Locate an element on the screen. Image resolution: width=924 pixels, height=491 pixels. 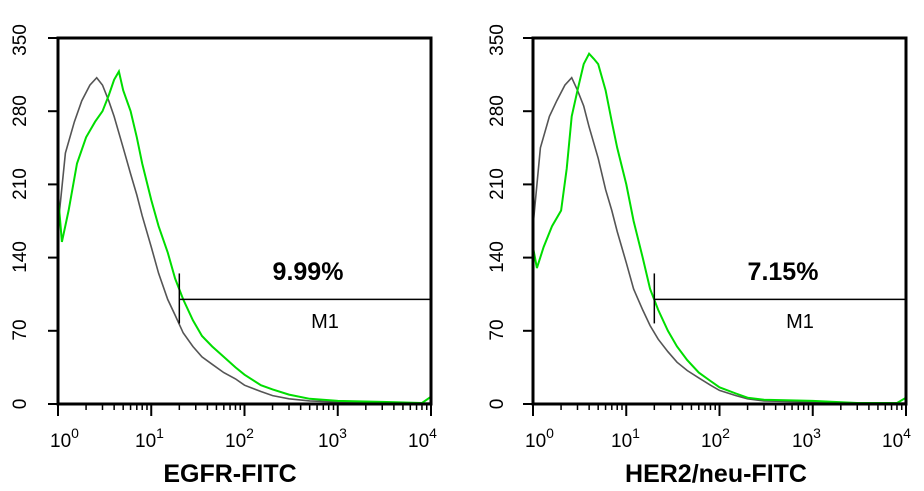
x-axis-label-2: HER2/neu-FITC is located at coordinates (716, 474).